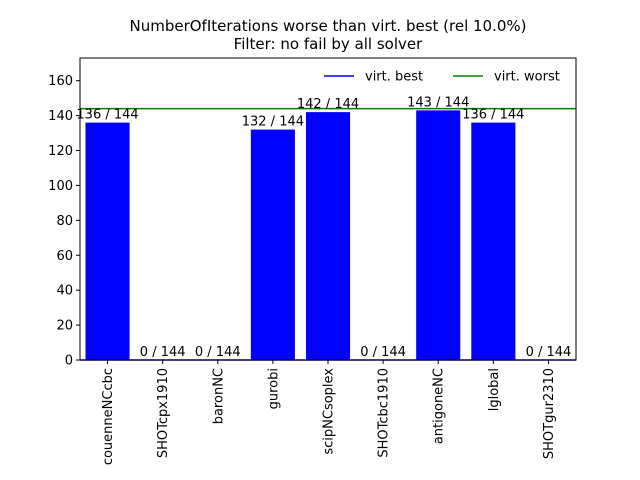 This screenshot has width=640, height=480. I want to click on y-tick-label-140: 140, so click(60, 116).